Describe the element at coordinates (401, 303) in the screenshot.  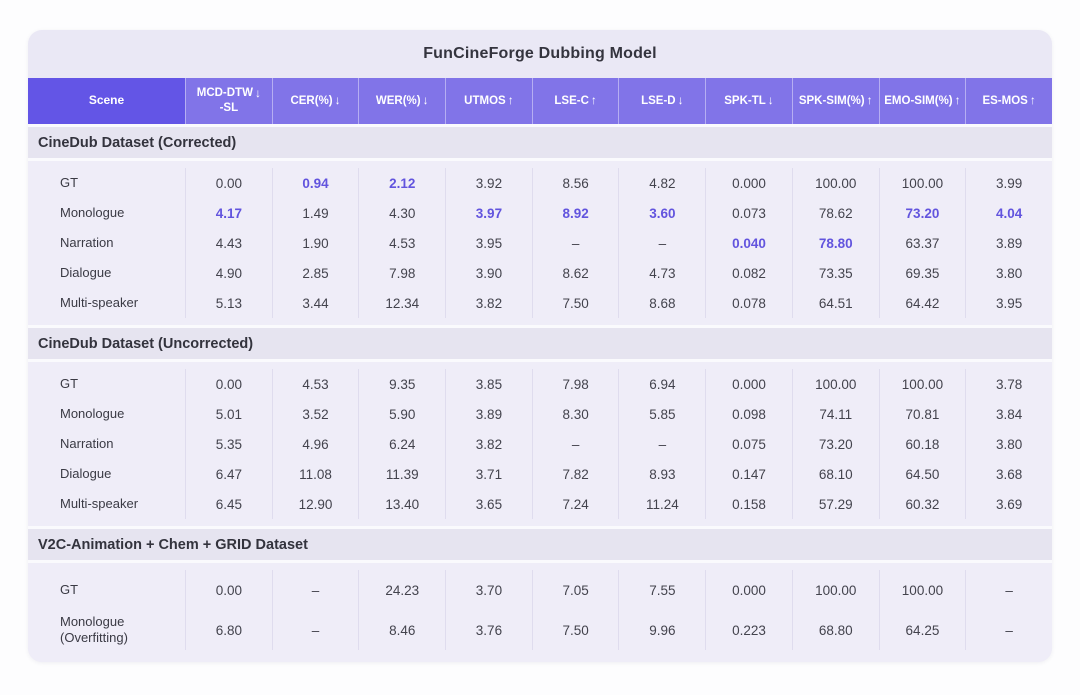
I see `value-cell: 12.34` at that location.